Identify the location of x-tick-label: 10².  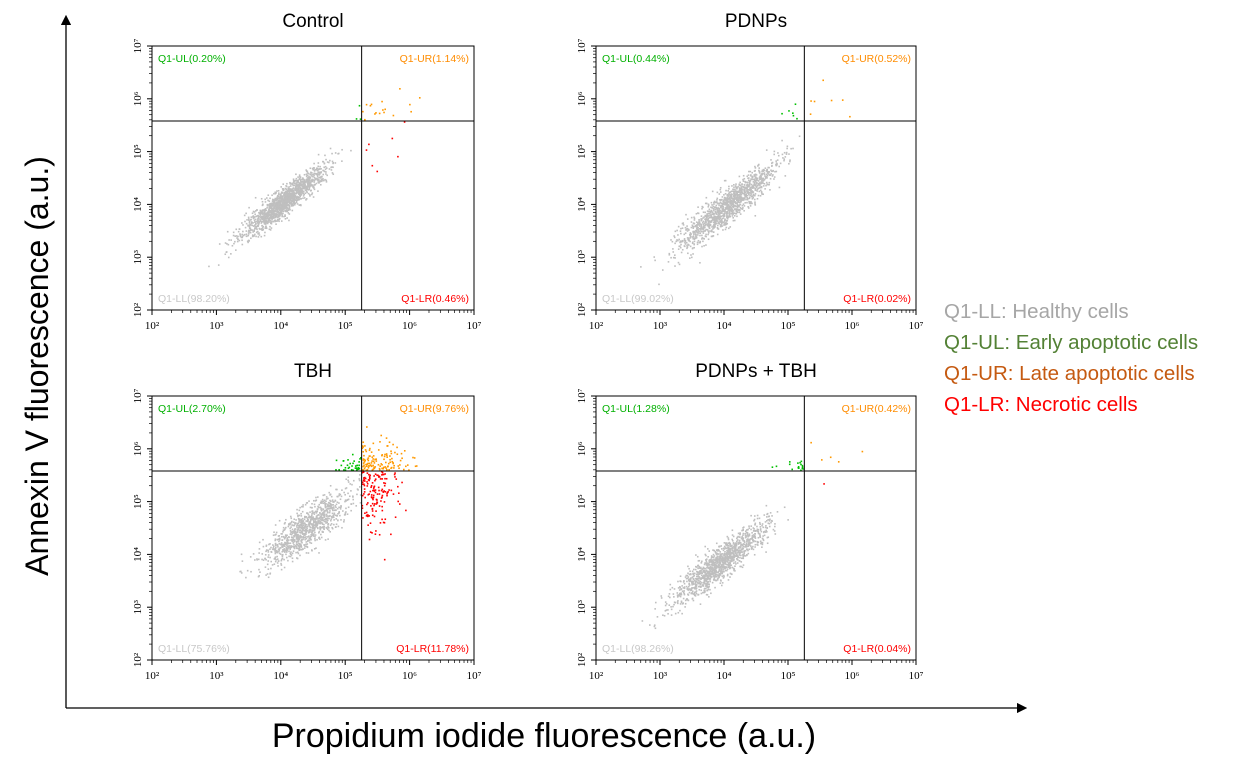
(596, 326).